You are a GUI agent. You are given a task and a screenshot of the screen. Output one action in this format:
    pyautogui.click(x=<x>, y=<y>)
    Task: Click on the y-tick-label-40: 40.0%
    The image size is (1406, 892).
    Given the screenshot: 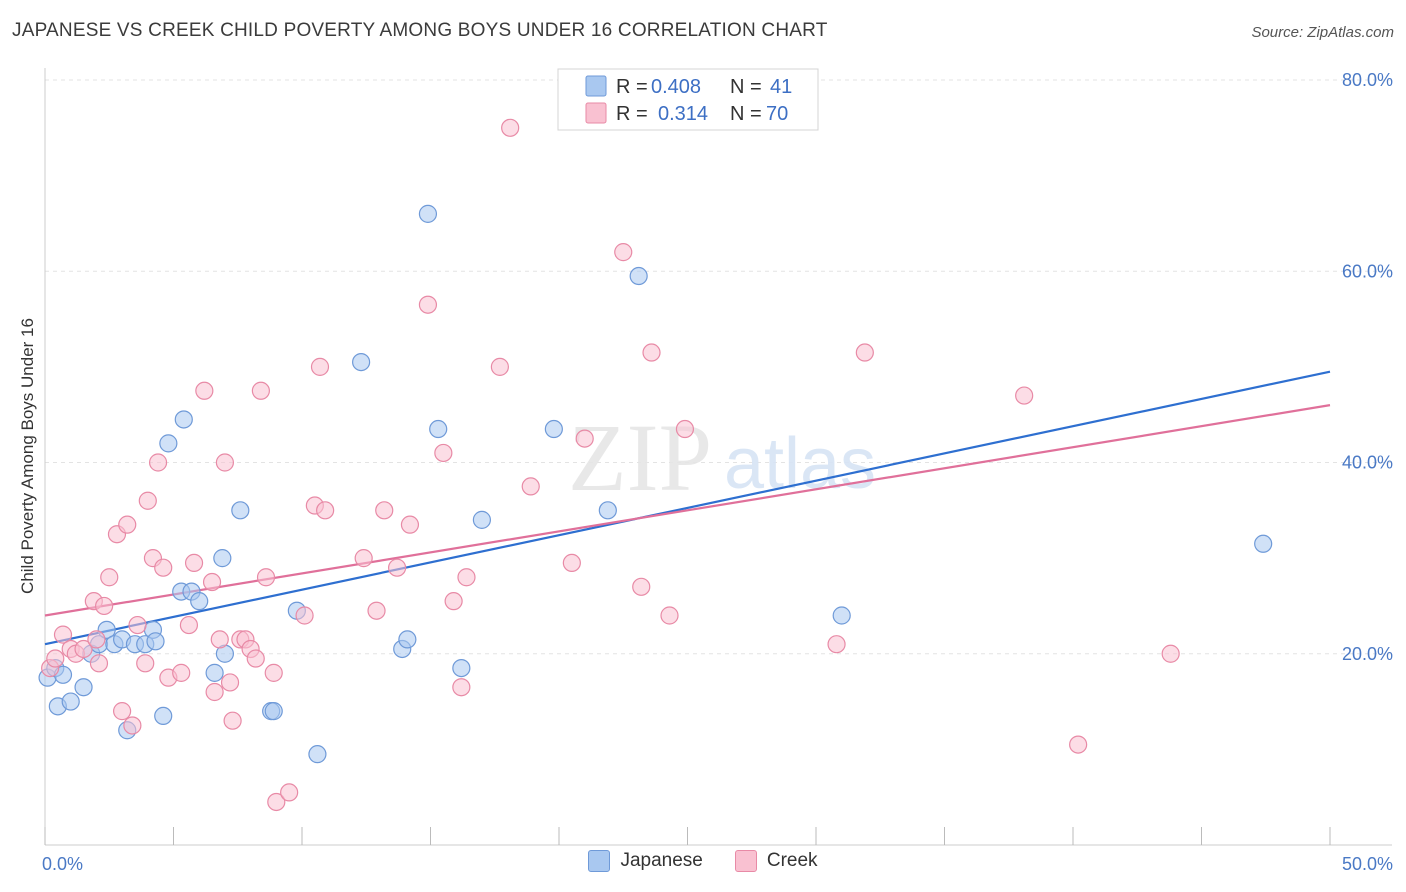 What is the action you would take?
    pyautogui.click(x=1367, y=463)
    